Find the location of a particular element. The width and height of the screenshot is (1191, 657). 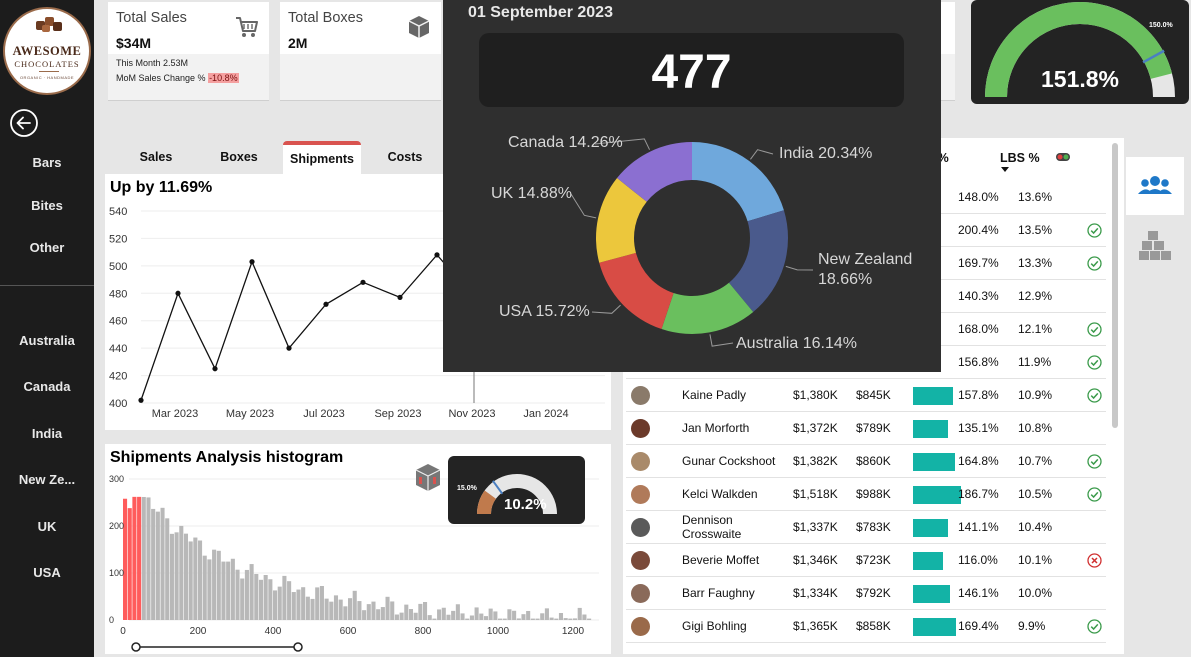

filter-bars: Bars is located at coordinates (47, 162).